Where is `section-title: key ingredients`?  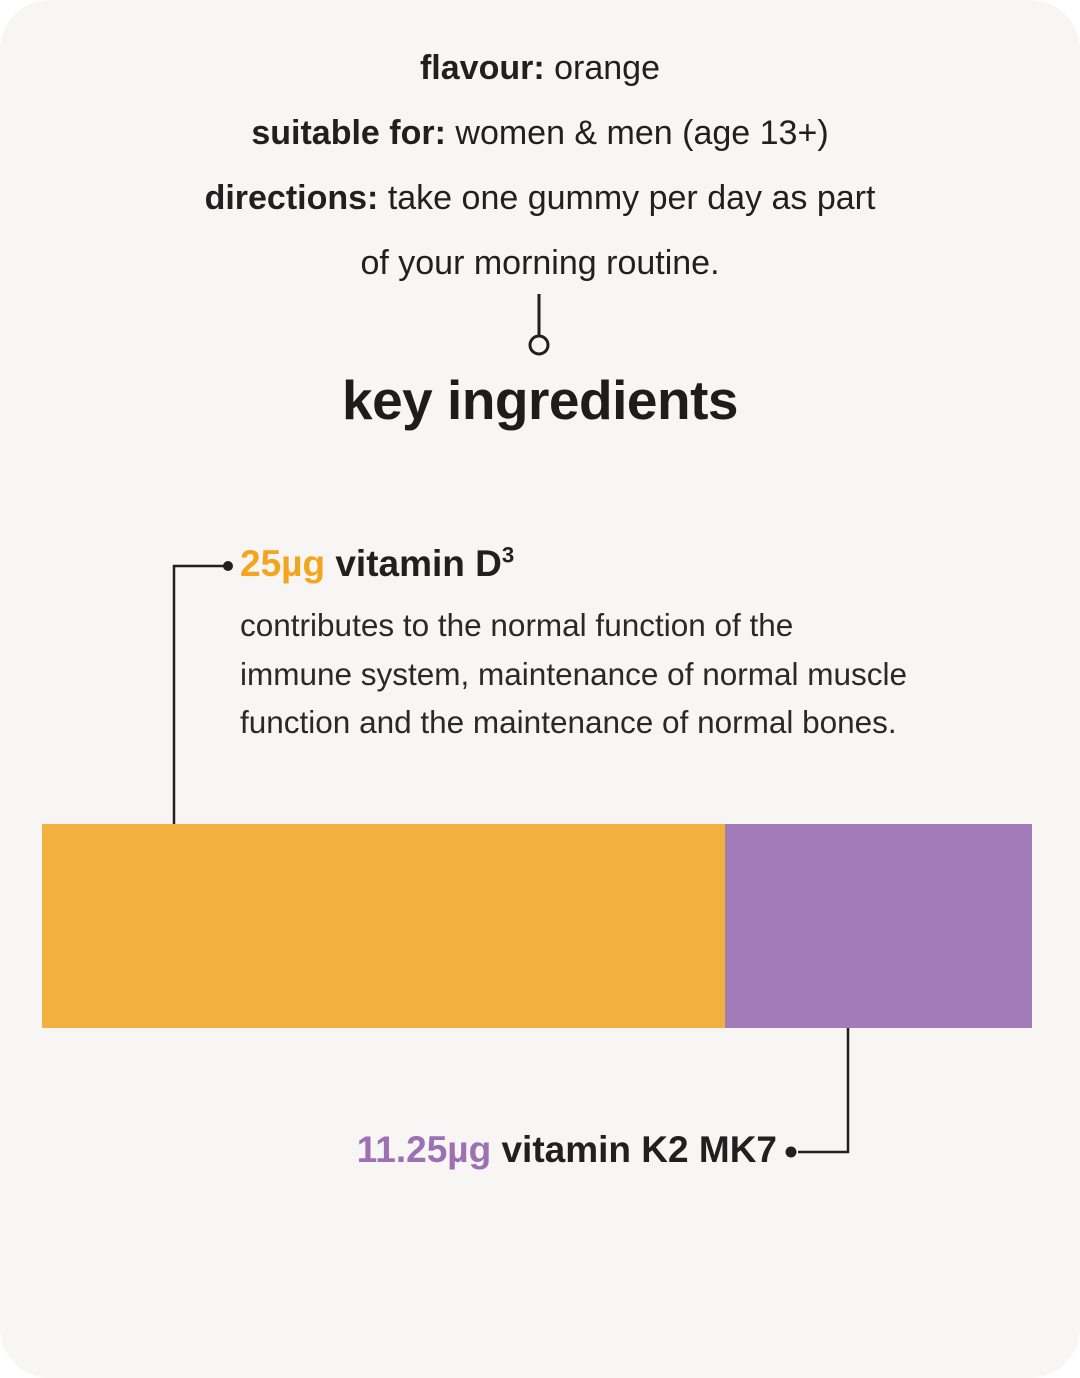
section-title: key ingredients is located at coordinates (540, 400).